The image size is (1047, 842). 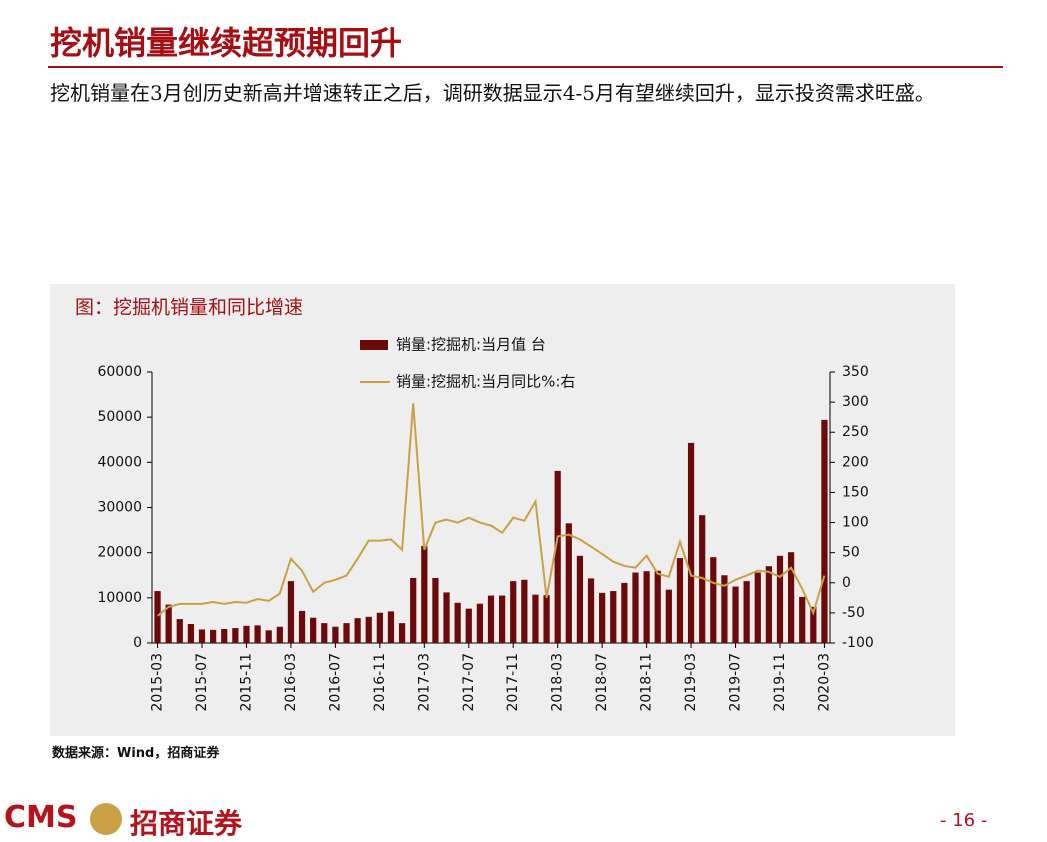 I want to click on y-tick-label: 20000, so click(x=119, y=553).